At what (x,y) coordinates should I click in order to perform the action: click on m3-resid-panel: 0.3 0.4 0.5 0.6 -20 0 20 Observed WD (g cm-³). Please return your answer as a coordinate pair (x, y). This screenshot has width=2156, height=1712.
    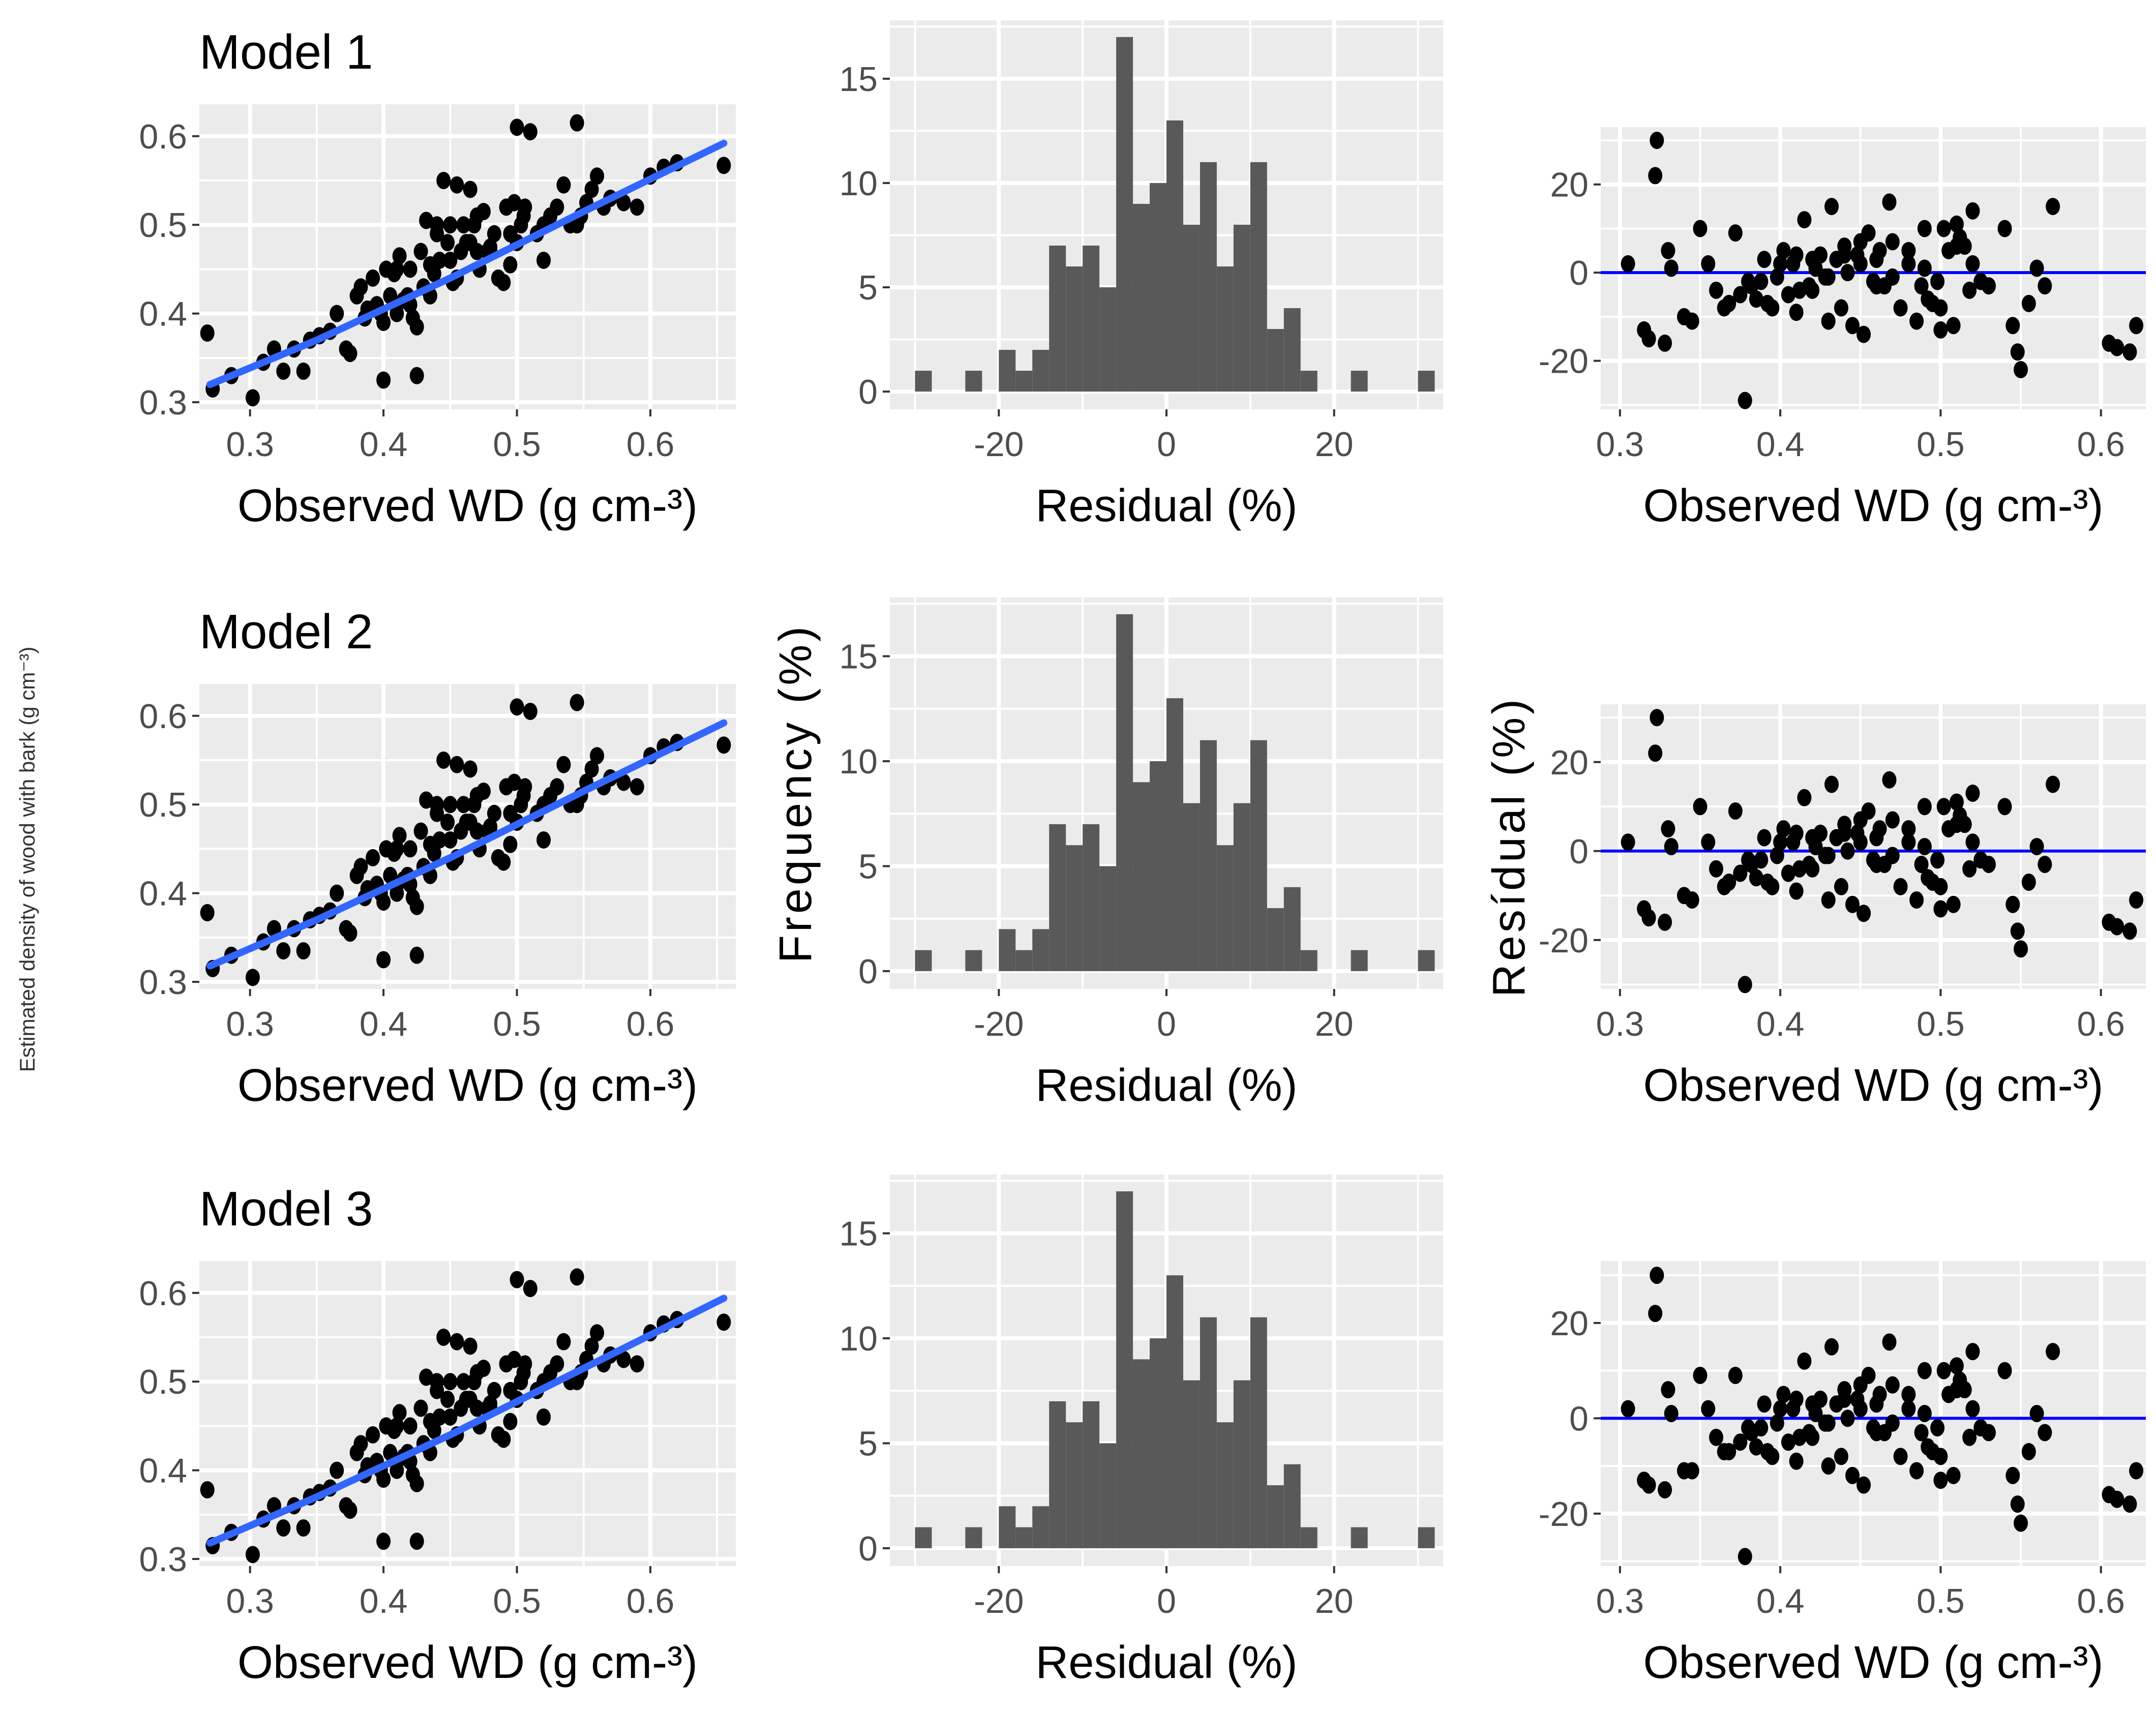
    Looking at the image, I should click on (1843, 1474).